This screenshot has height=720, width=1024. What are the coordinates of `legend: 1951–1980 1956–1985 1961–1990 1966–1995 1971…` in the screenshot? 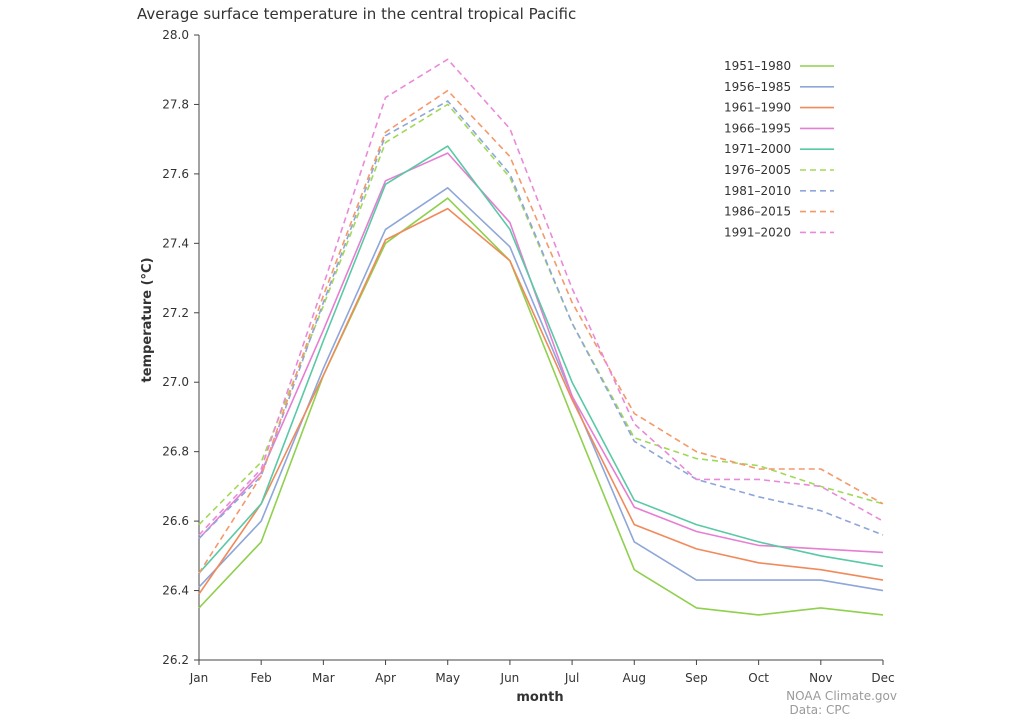 It's located at (779, 149).